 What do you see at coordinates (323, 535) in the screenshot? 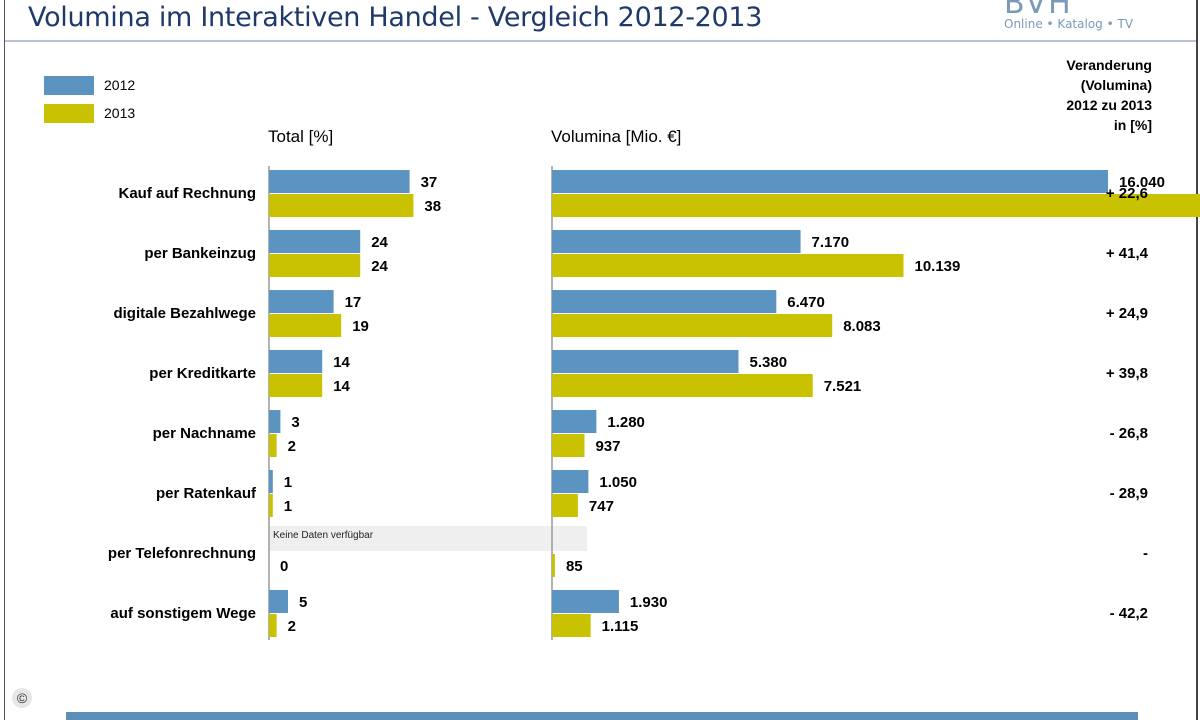
I see `no-data-annotation: Keine Daten verfügbar` at bounding box center [323, 535].